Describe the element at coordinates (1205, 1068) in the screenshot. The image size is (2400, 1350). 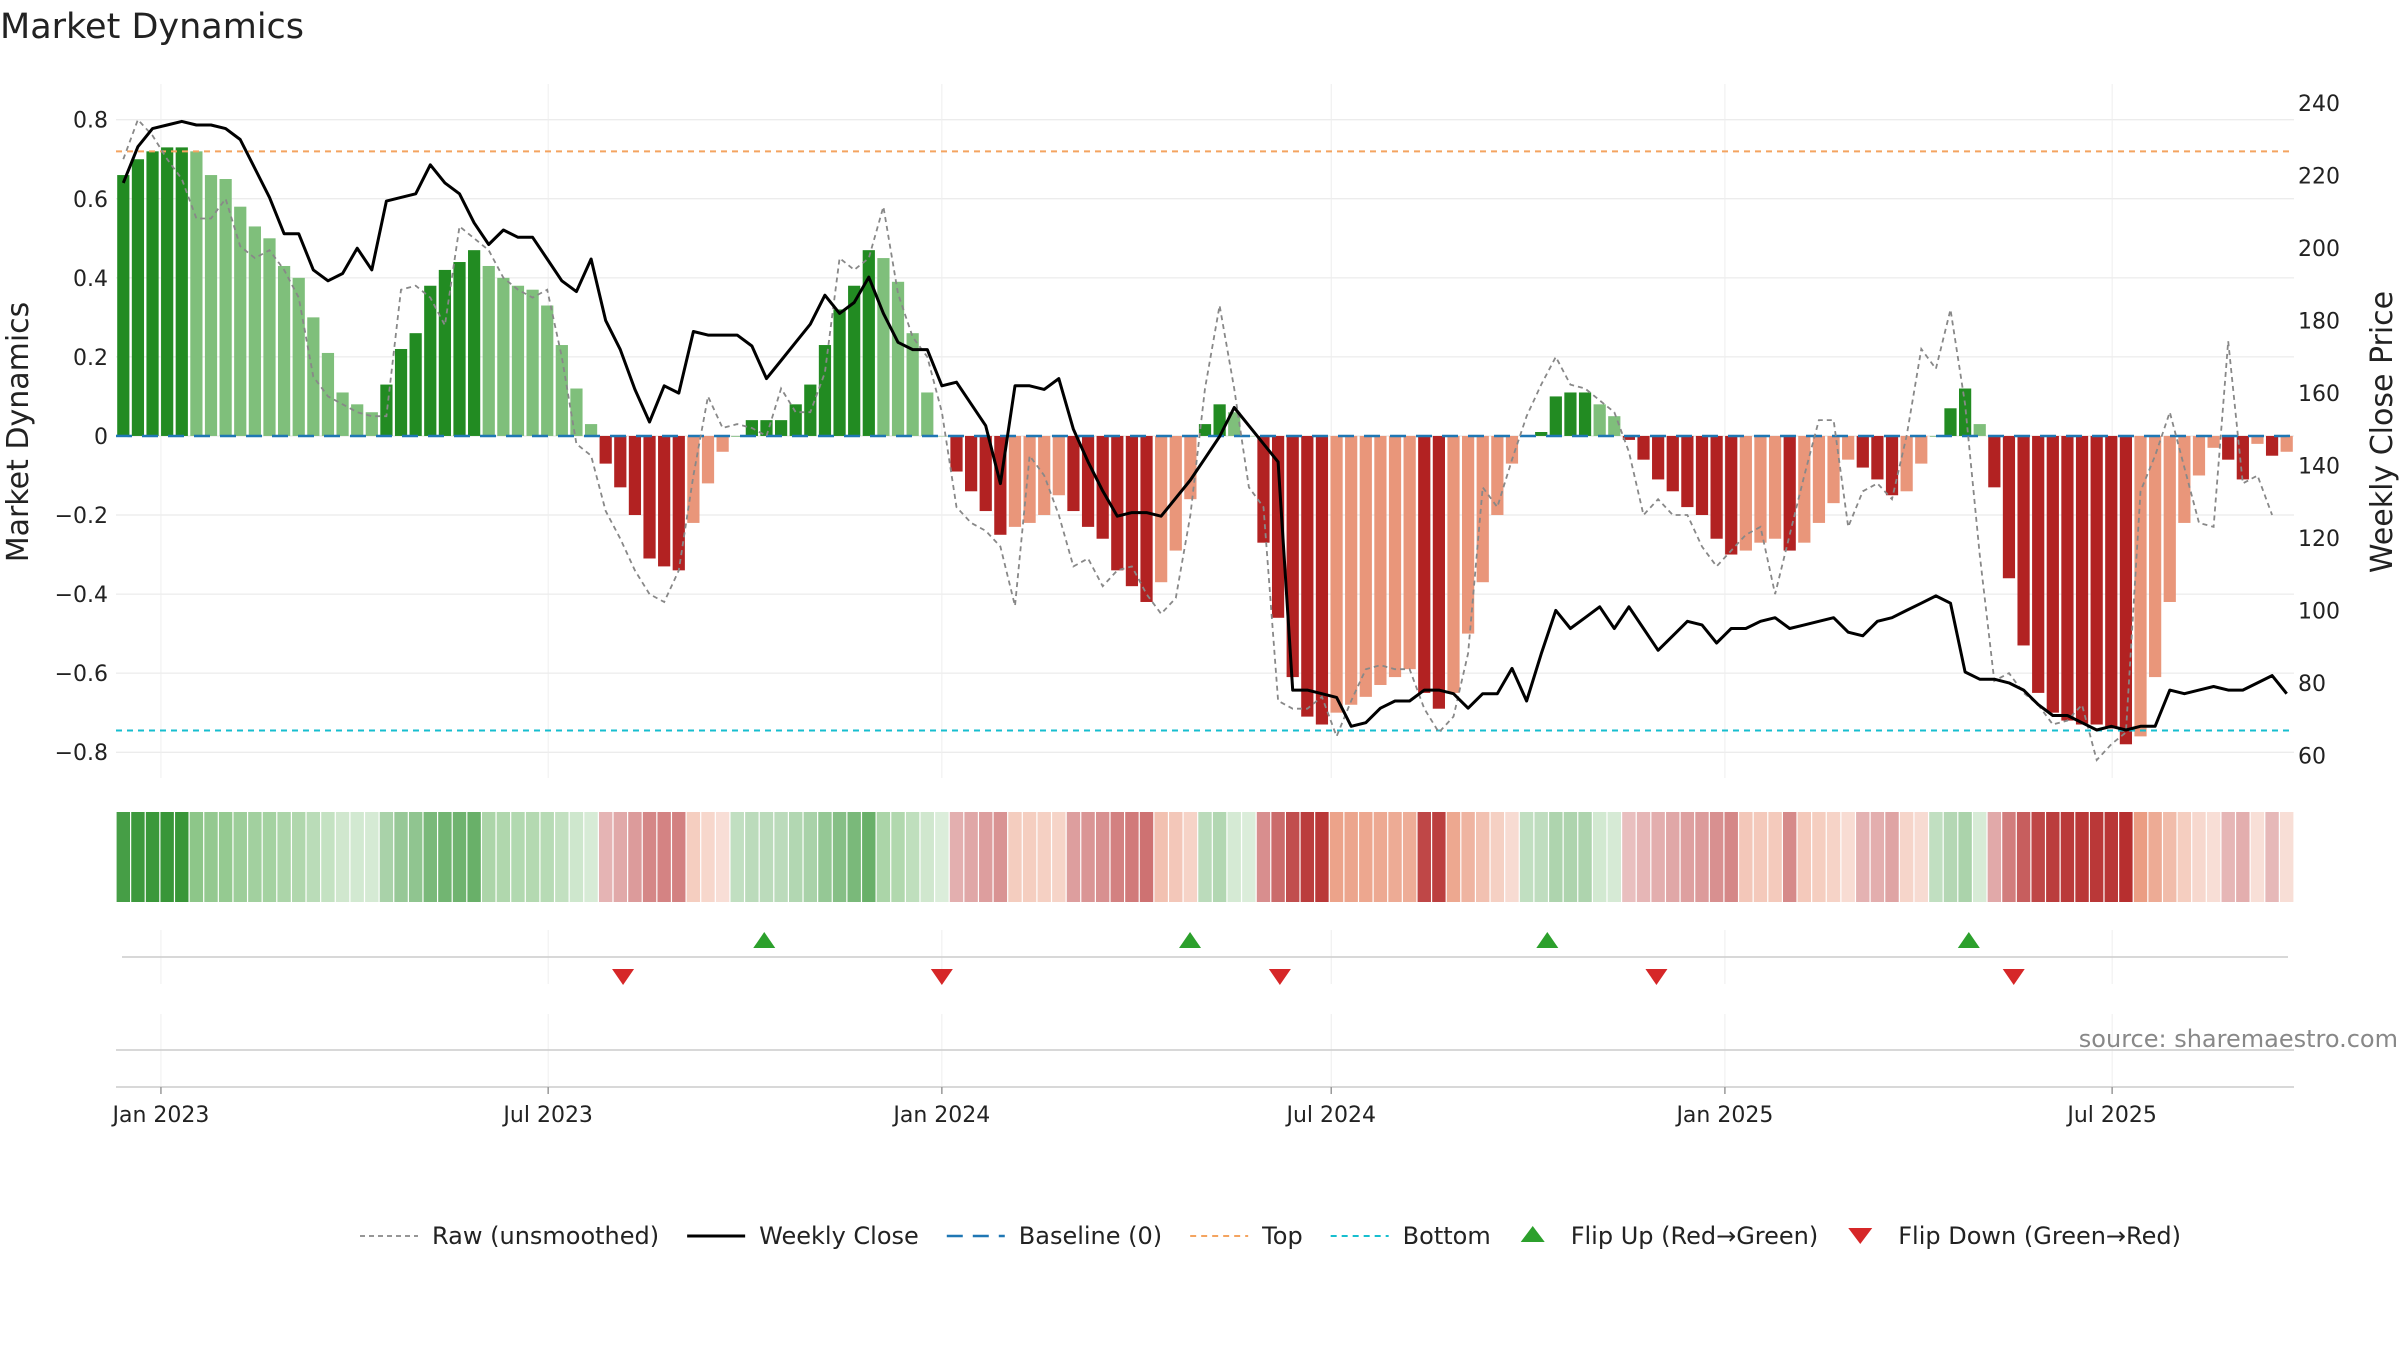
I see `date-panel` at that location.